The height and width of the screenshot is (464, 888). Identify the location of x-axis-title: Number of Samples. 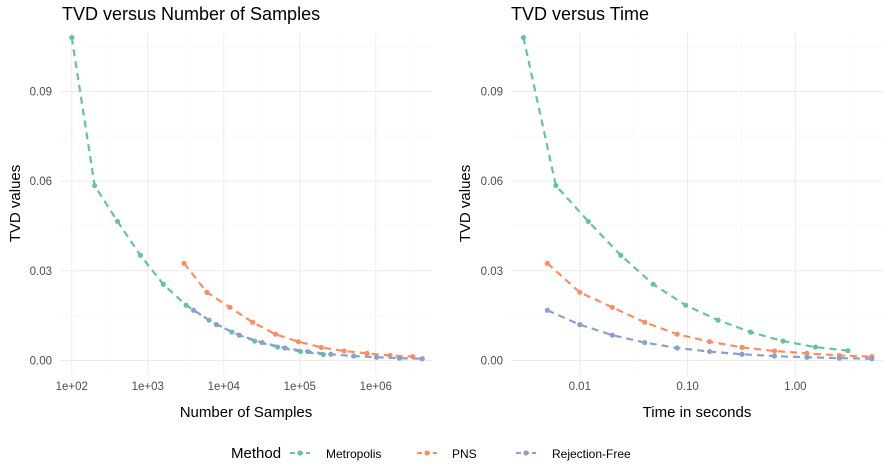
(246, 412).